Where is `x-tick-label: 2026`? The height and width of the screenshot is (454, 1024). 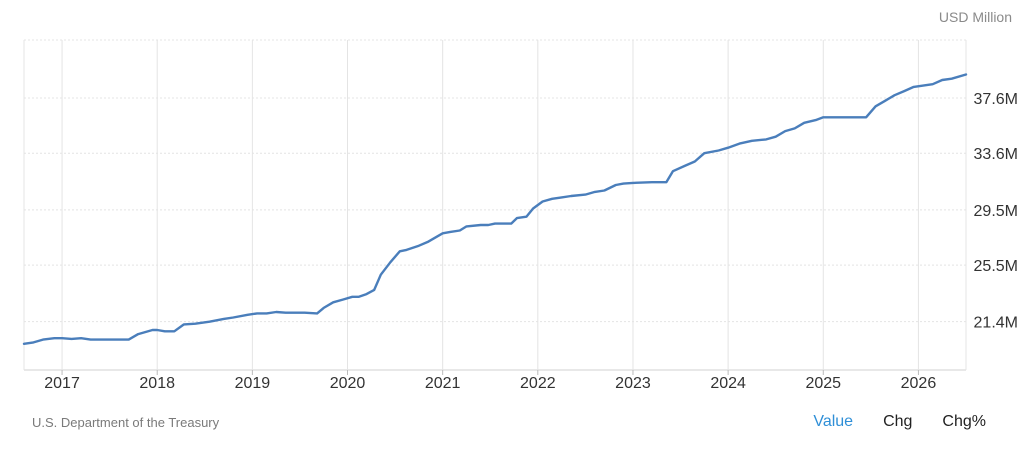 x-tick-label: 2026 is located at coordinates (919, 383).